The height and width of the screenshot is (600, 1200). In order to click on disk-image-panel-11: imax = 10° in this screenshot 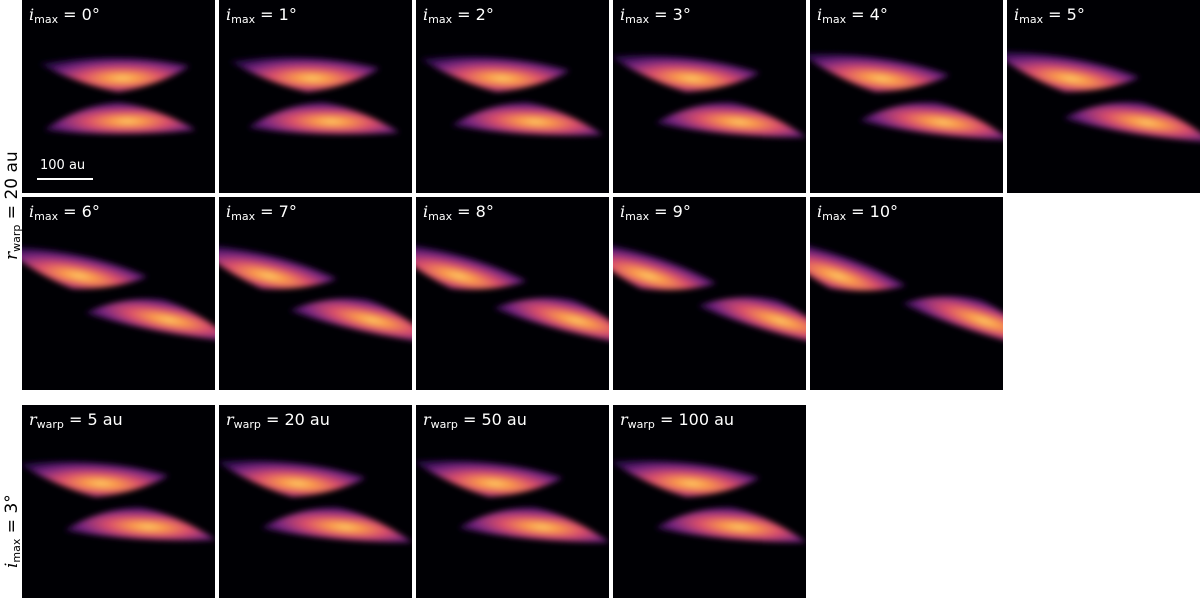, I will do `click(906, 293)`.